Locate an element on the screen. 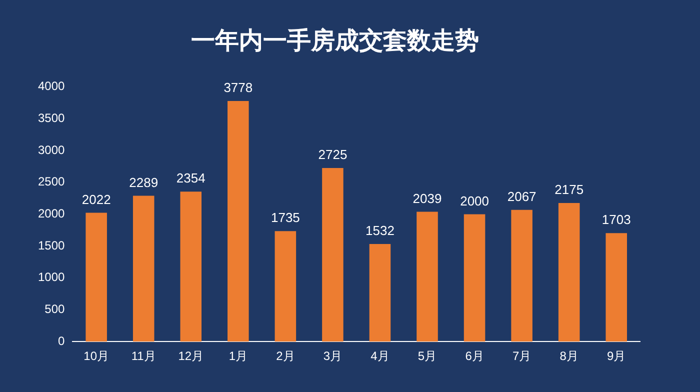 Image resolution: width=700 pixels, height=392 pixels. data-label: 2039 is located at coordinates (427, 198).